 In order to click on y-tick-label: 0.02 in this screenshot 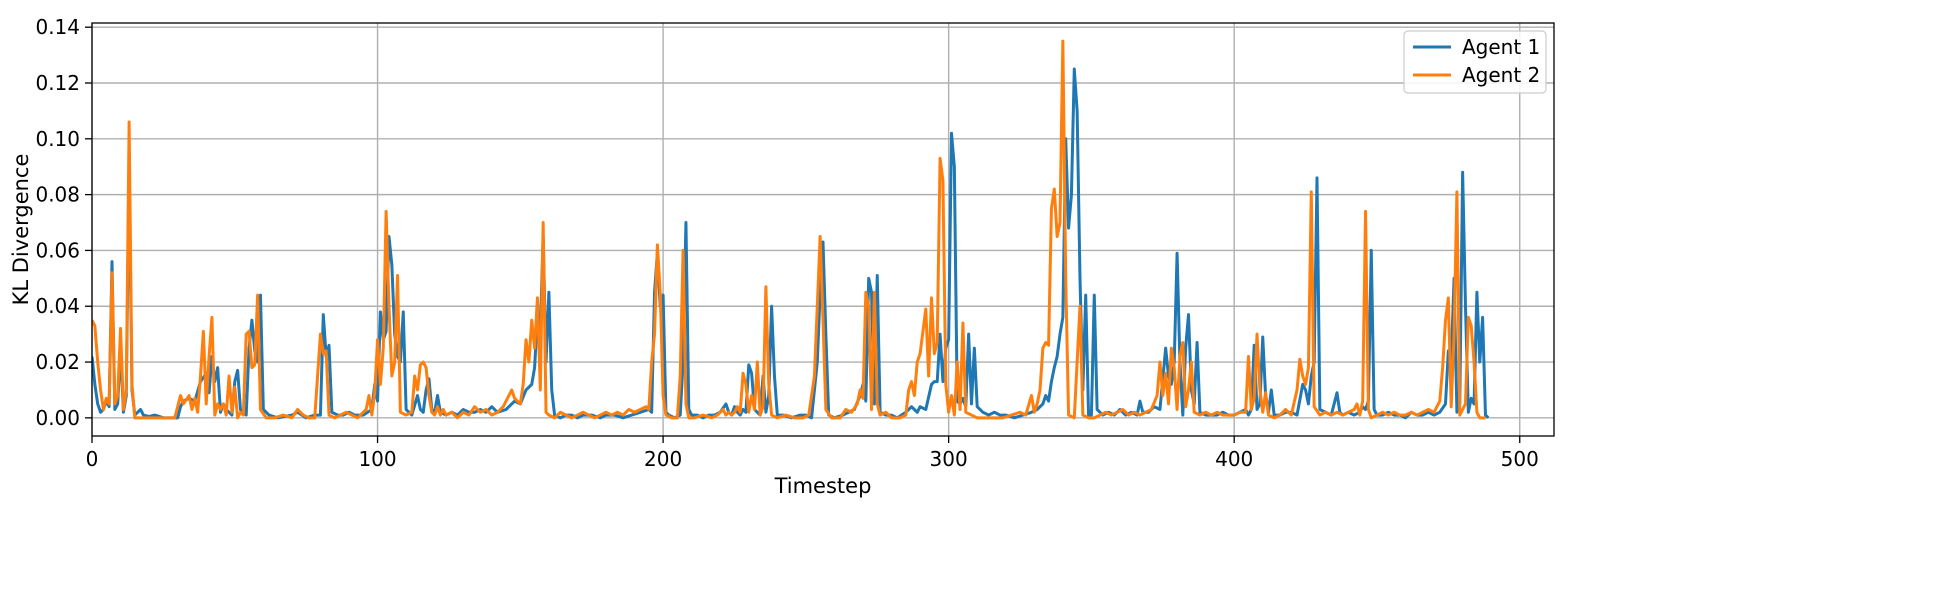, I will do `click(57, 362)`.